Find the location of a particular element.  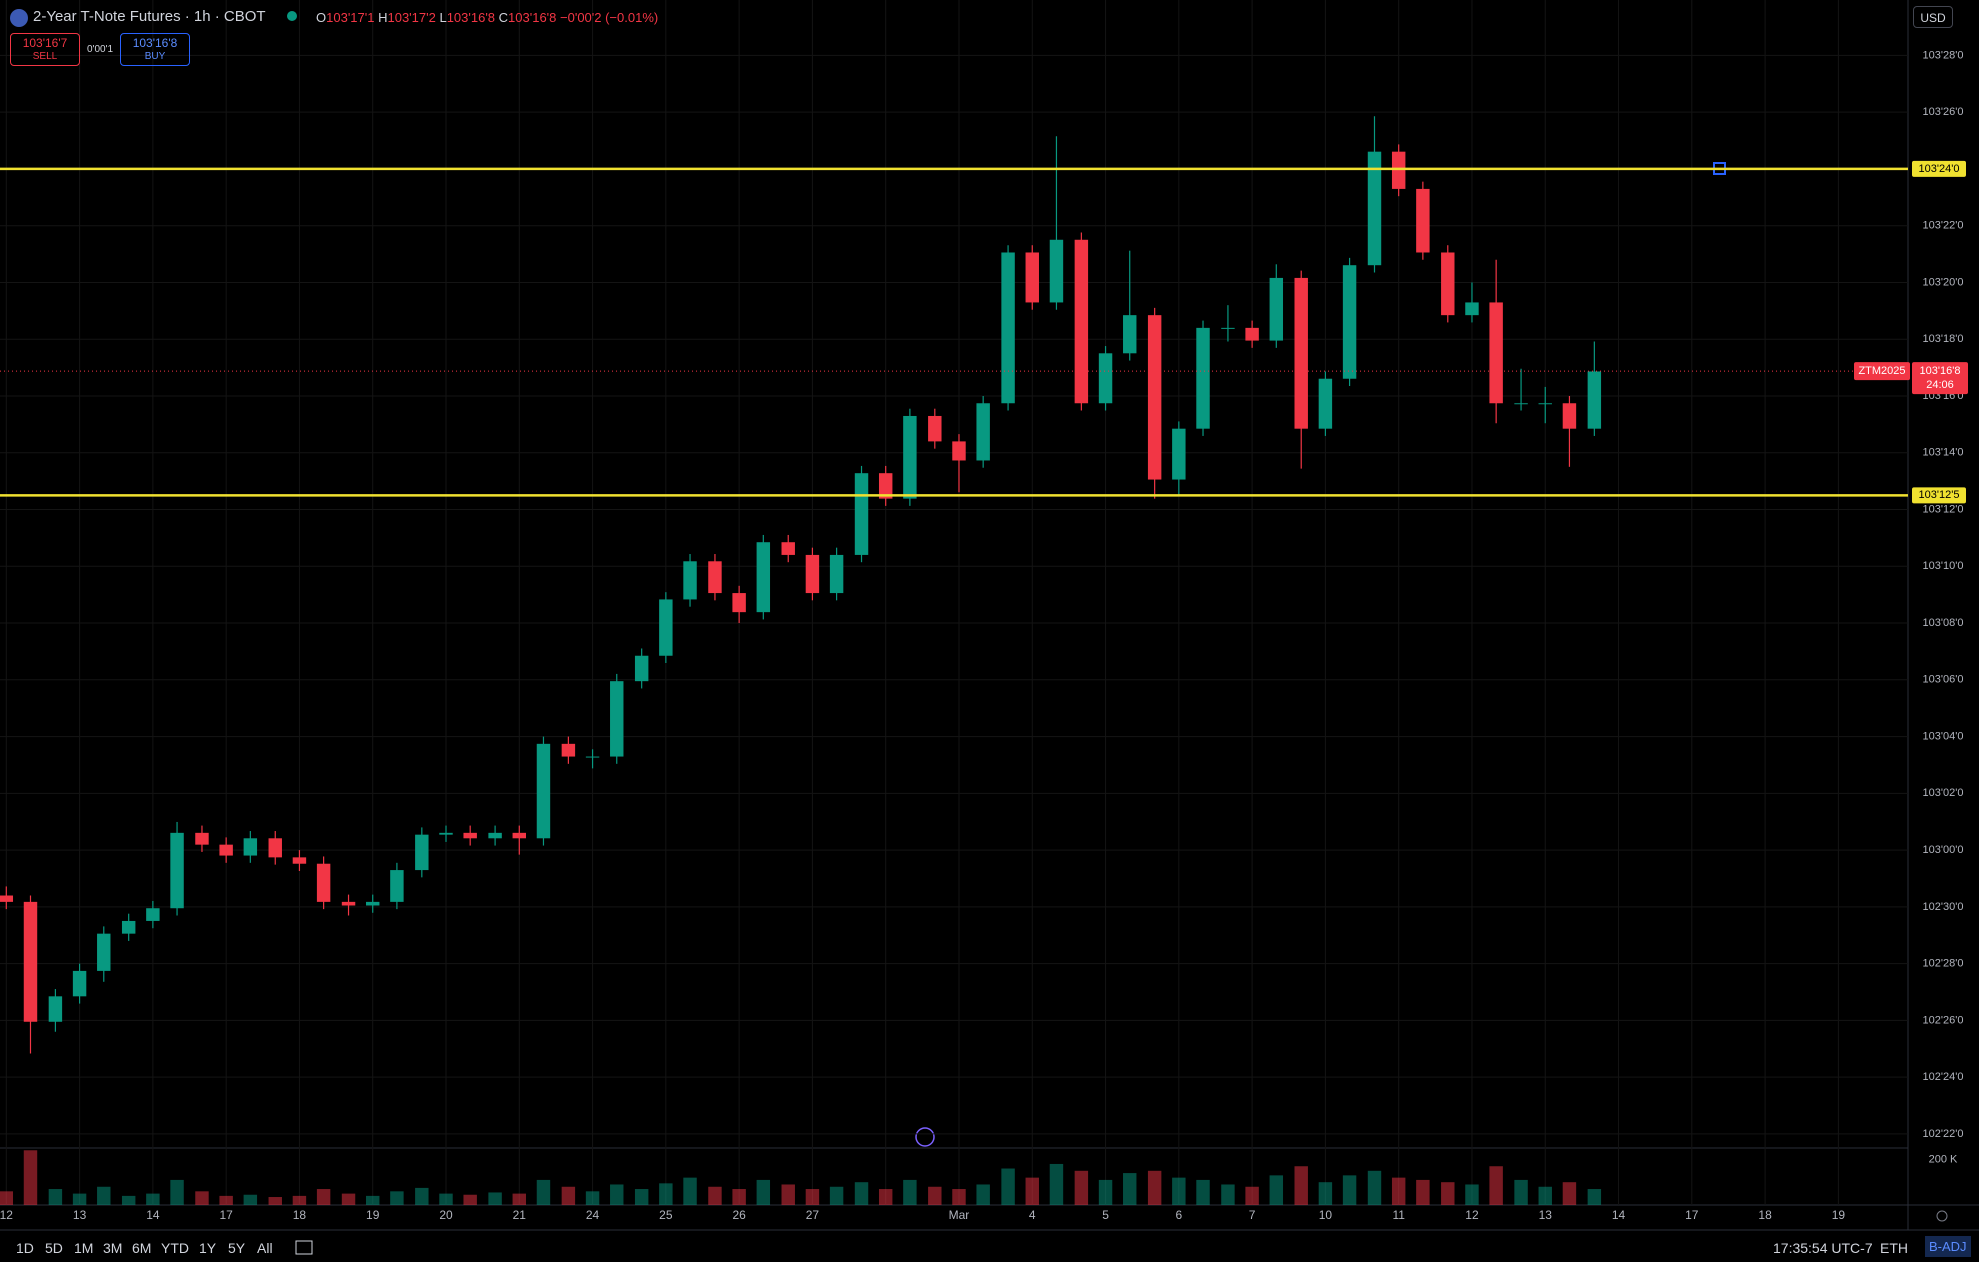

range-button: YTD is located at coordinates (175, 1248).